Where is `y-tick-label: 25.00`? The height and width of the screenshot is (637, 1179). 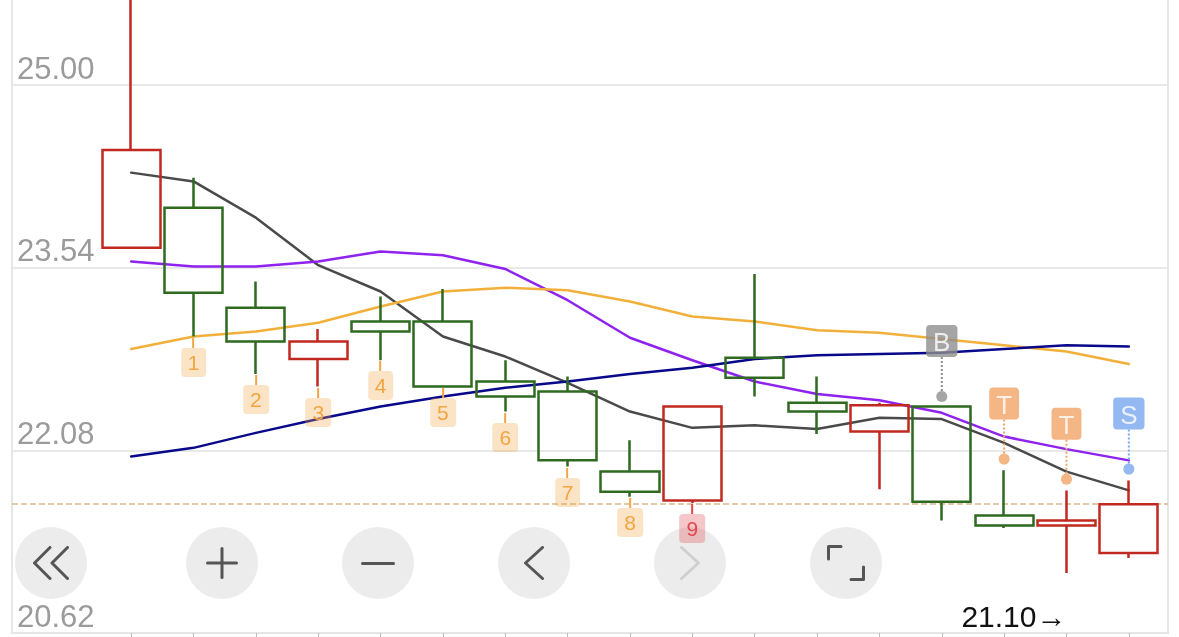 y-tick-label: 25.00 is located at coordinates (56, 68).